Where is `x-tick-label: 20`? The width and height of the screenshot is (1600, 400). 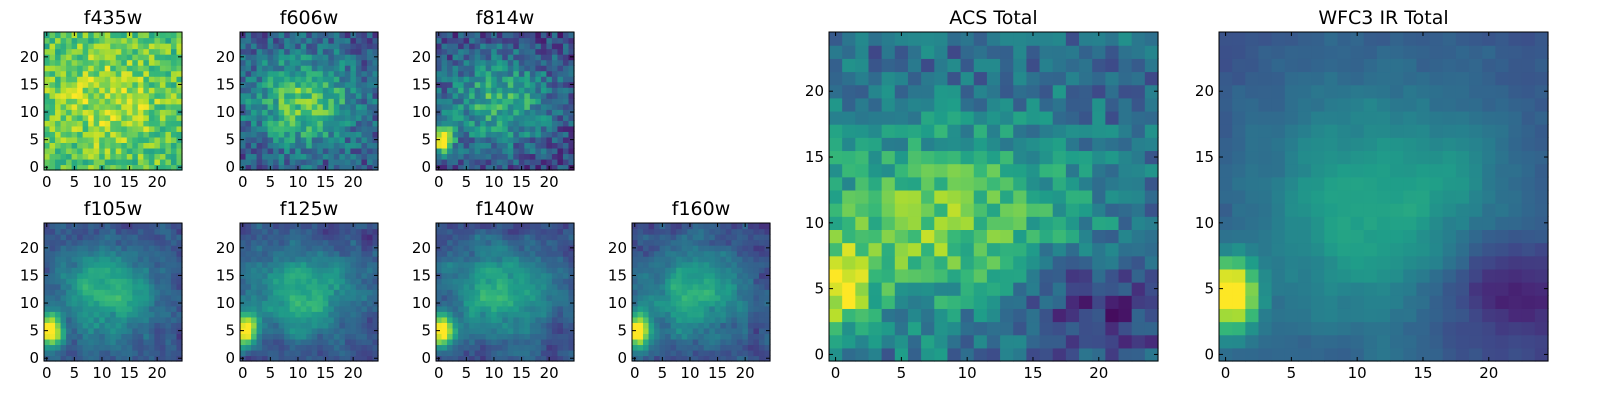 x-tick-label: 20 is located at coordinates (549, 373).